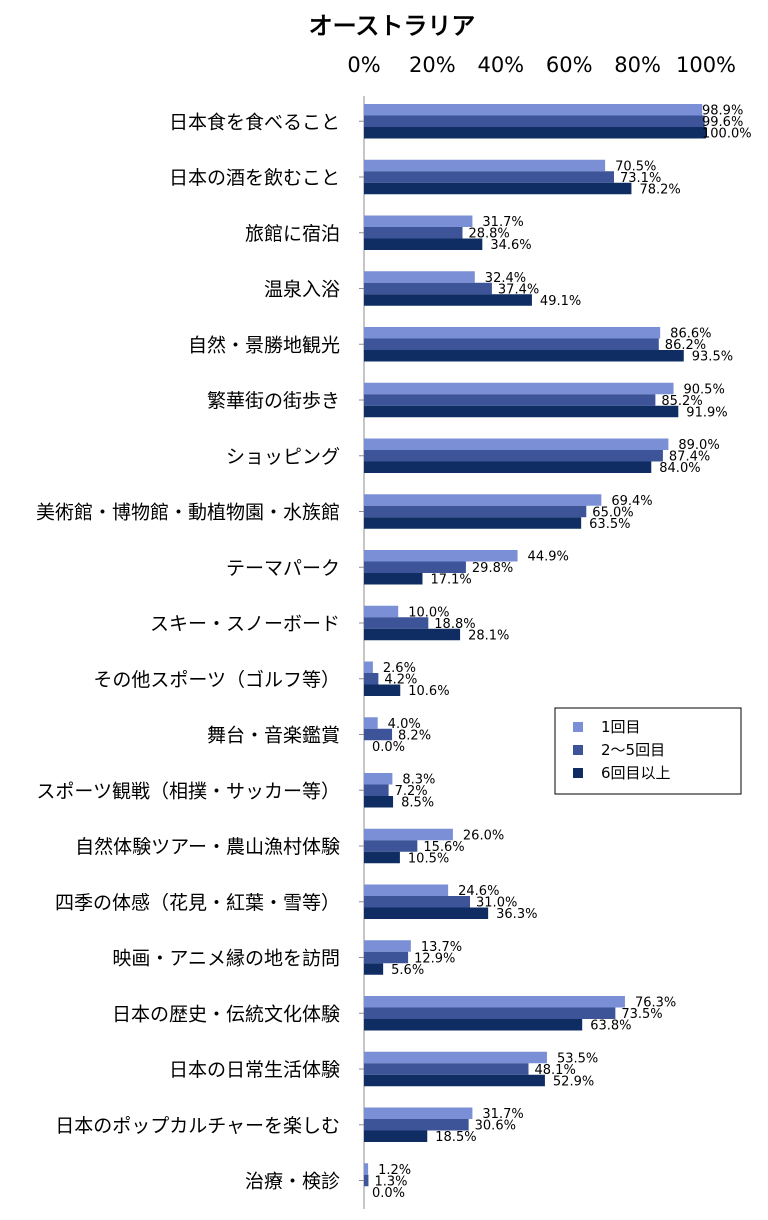 This screenshot has height=1220, width=768. Describe the element at coordinates (655, 1003) in the screenshot. I see `data-label: 76.3%` at that location.